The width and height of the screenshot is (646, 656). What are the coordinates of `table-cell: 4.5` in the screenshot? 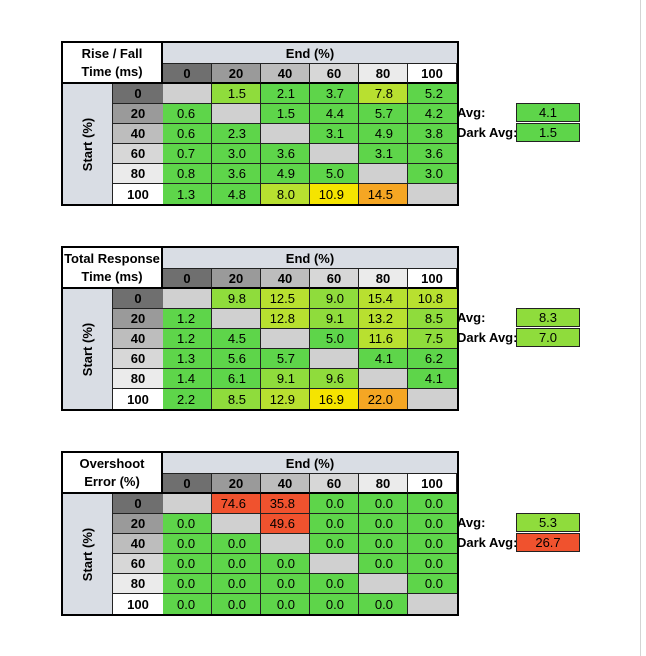 It's located at (236, 339).